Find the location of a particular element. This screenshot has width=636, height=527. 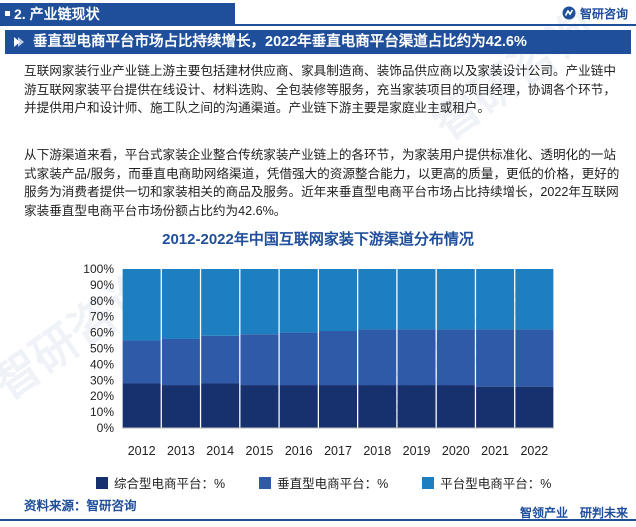

x-tick-label: 2020 is located at coordinates (456, 451).